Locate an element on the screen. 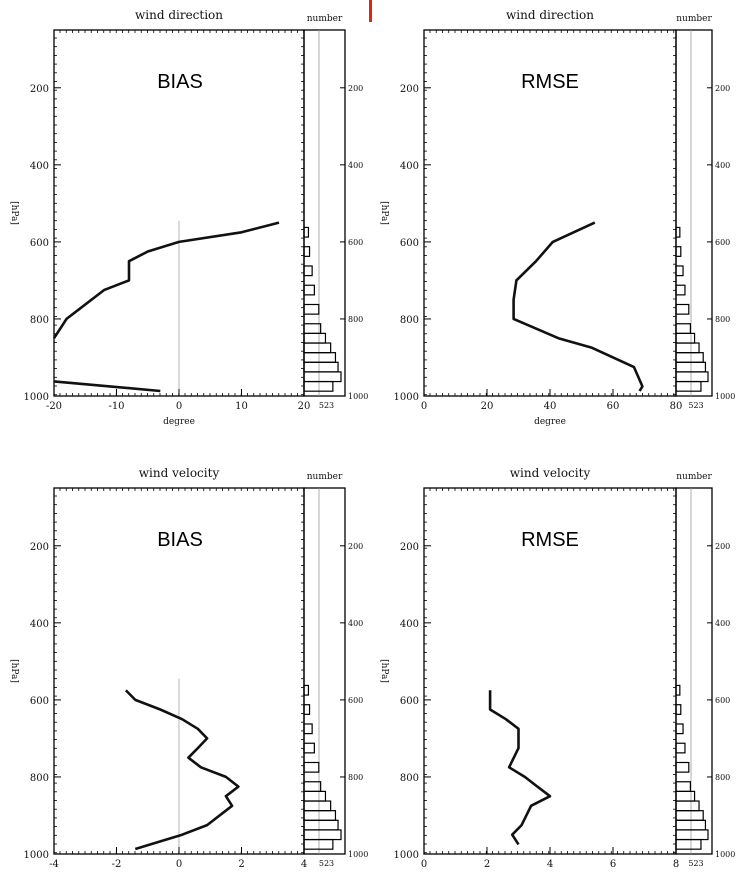  accent-mark is located at coordinates (370, 11).